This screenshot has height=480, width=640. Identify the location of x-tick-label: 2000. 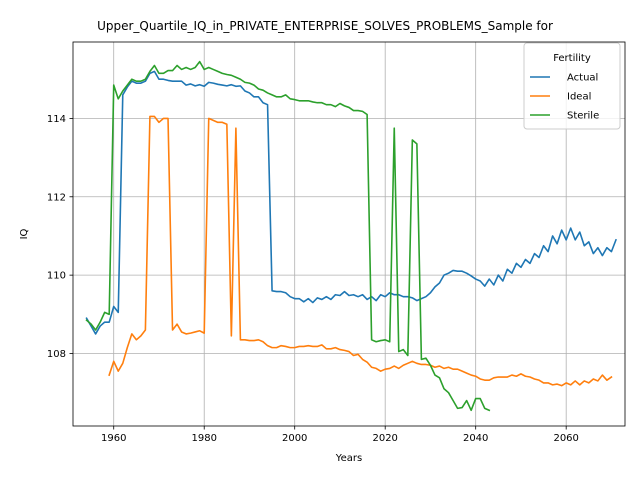
(294, 438).